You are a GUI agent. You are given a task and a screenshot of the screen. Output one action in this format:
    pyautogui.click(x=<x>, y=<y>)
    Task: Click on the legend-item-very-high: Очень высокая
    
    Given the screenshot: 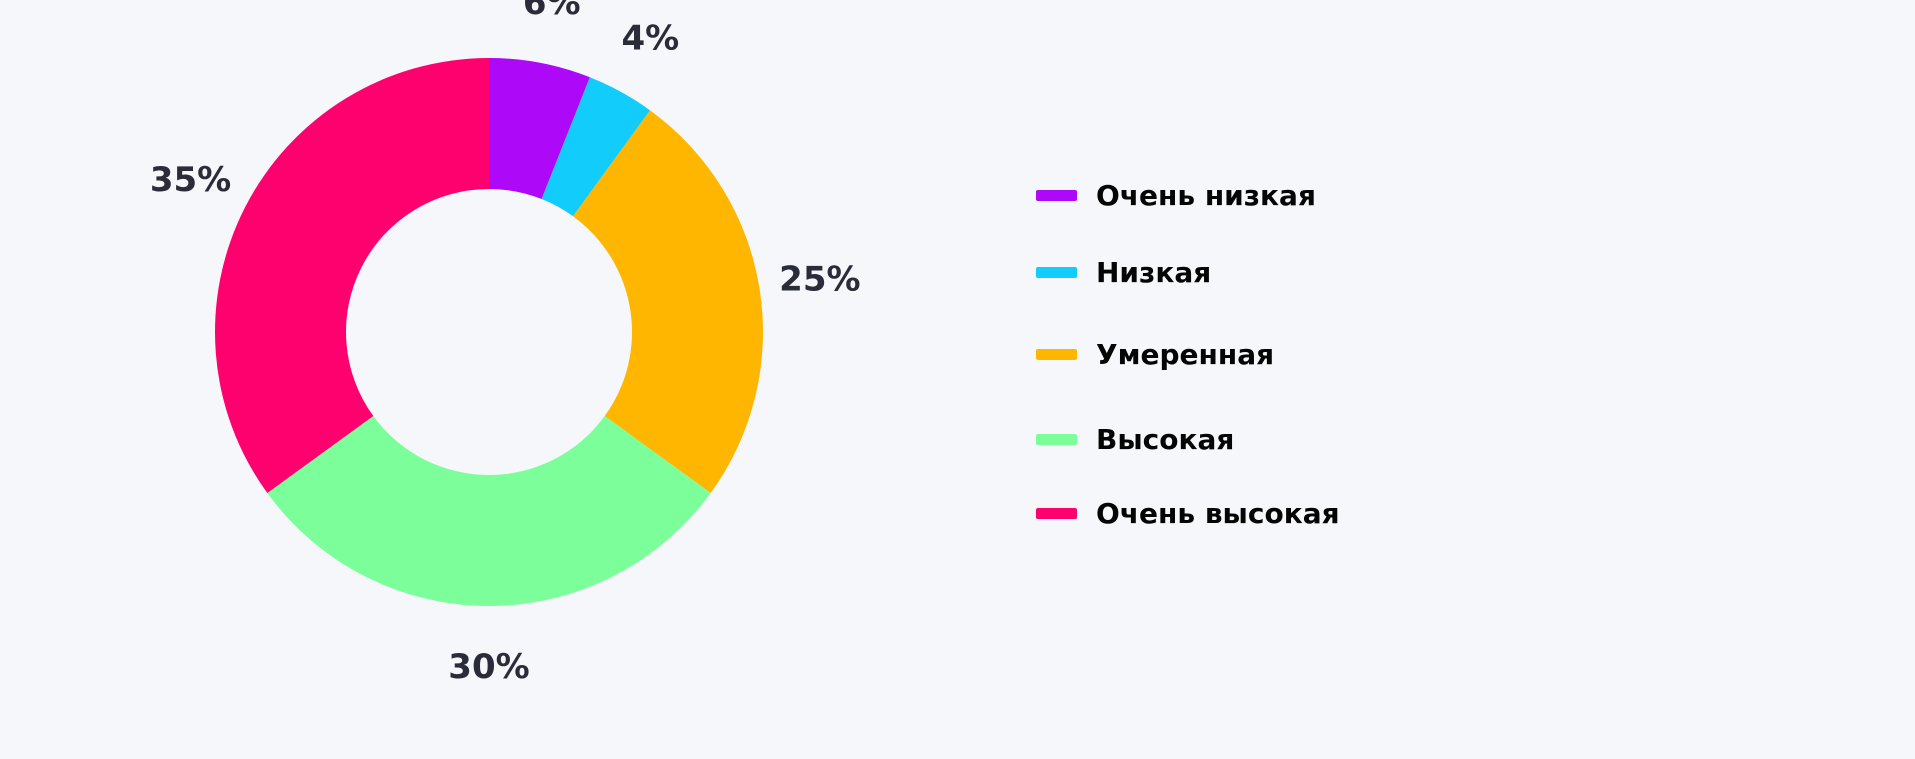 What is the action you would take?
    pyautogui.click(x=1188, y=513)
    